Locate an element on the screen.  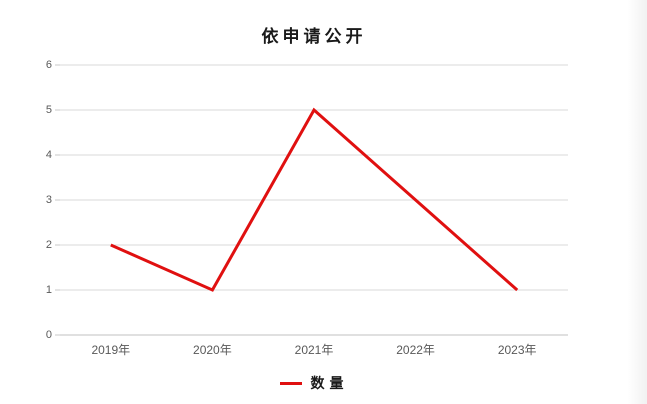
x-tick-label: 2020年 is located at coordinates (212, 350).